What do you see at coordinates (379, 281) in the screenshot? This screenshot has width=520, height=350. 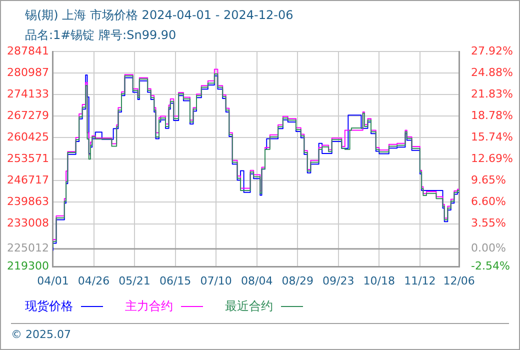 I see `x-tick-label: 10/18` at bounding box center [379, 281].